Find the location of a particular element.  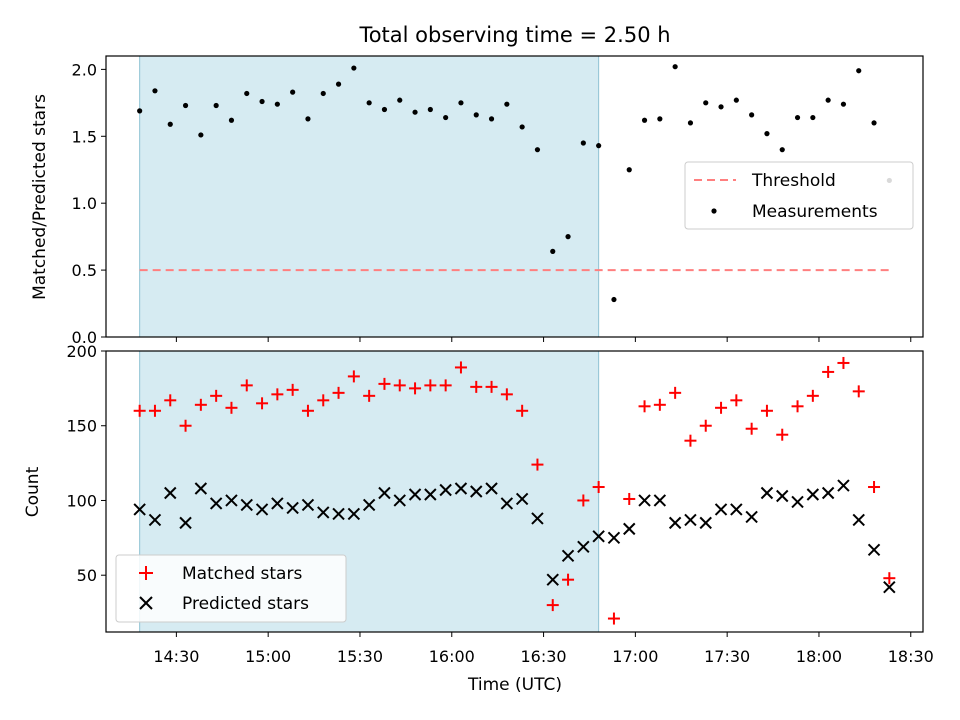

bottom-y-tick-label: 50 is located at coordinates (87, 575).